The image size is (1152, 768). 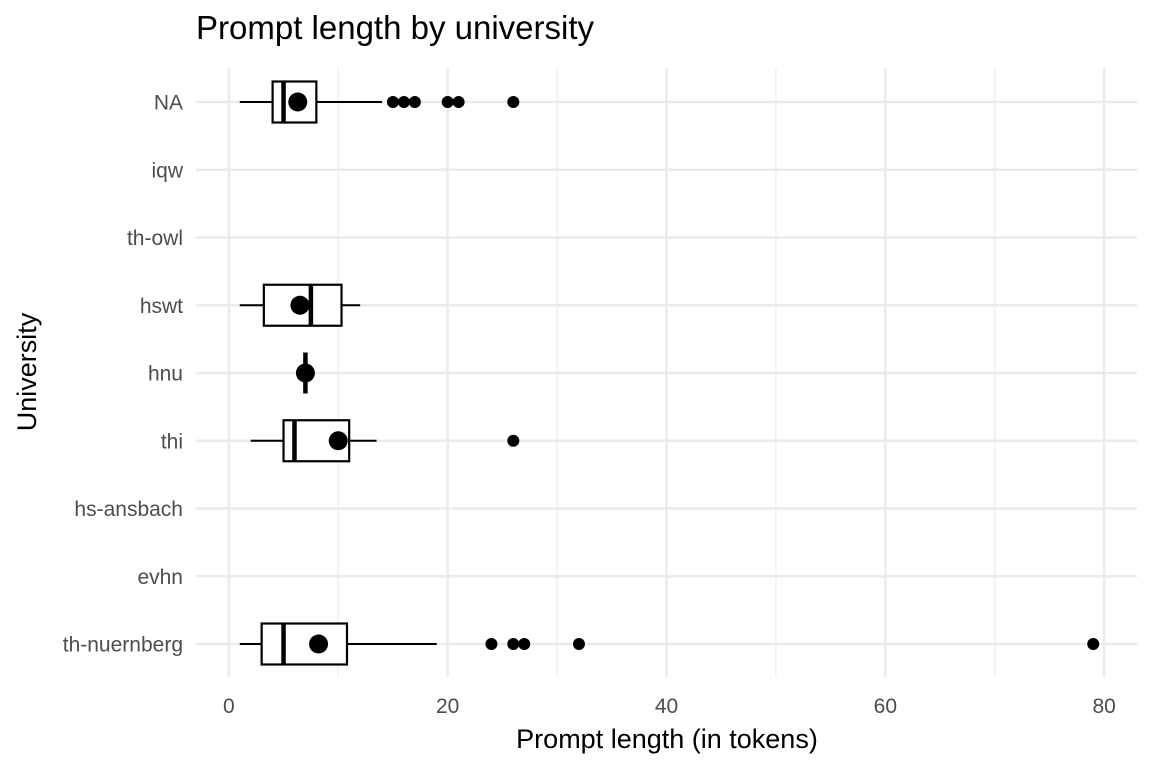 I want to click on y-tick-label: hnu, so click(x=165, y=374).